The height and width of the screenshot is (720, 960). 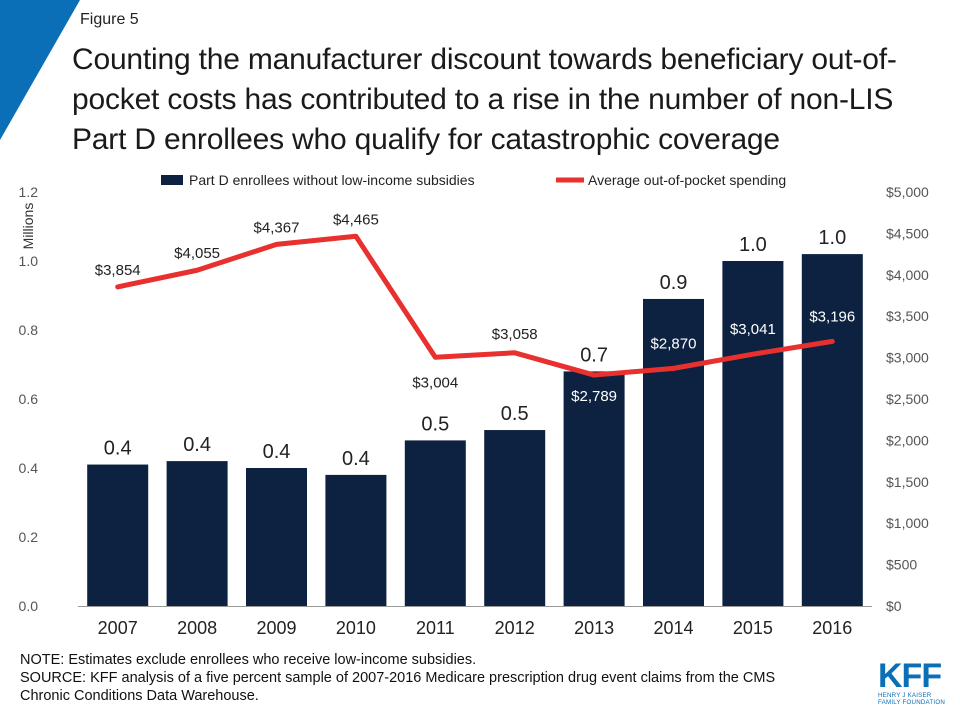 What do you see at coordinates (356, 219) in the screenshot?
I see `line-data-label: $4,465` at bounding box center [356, 219].